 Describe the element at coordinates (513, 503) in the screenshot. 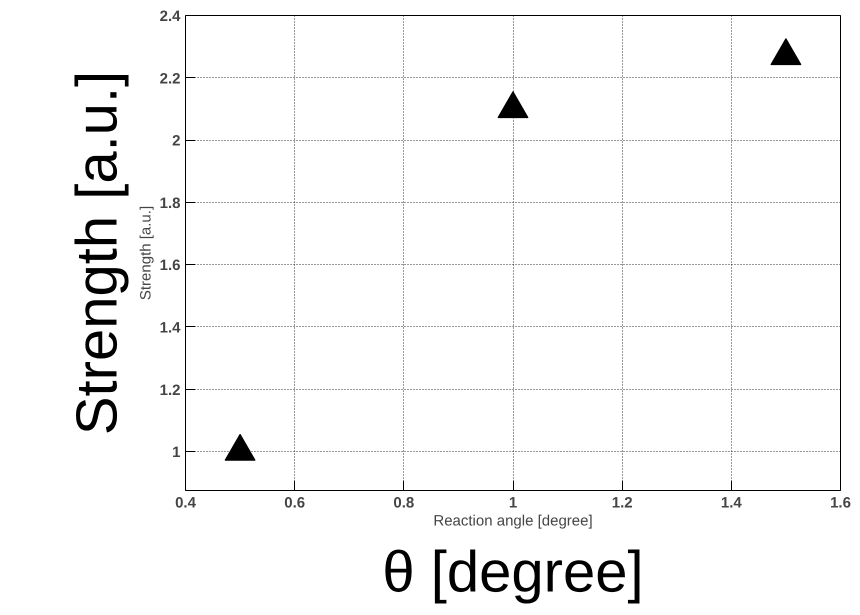

I see `x-tick-label: 1` at that location.